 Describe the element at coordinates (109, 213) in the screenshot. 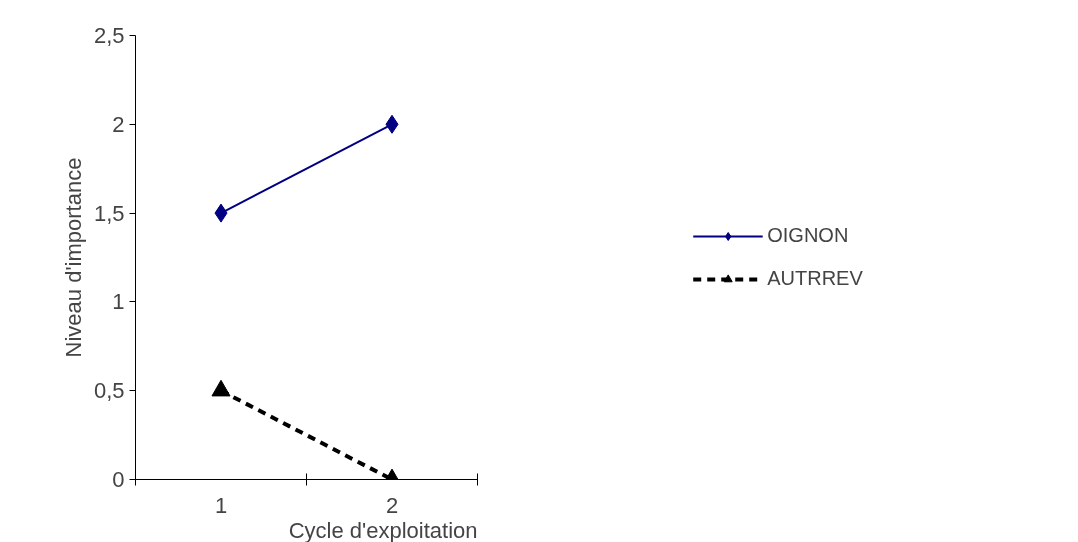

I see `y-tick-label: 1,5` at that location.